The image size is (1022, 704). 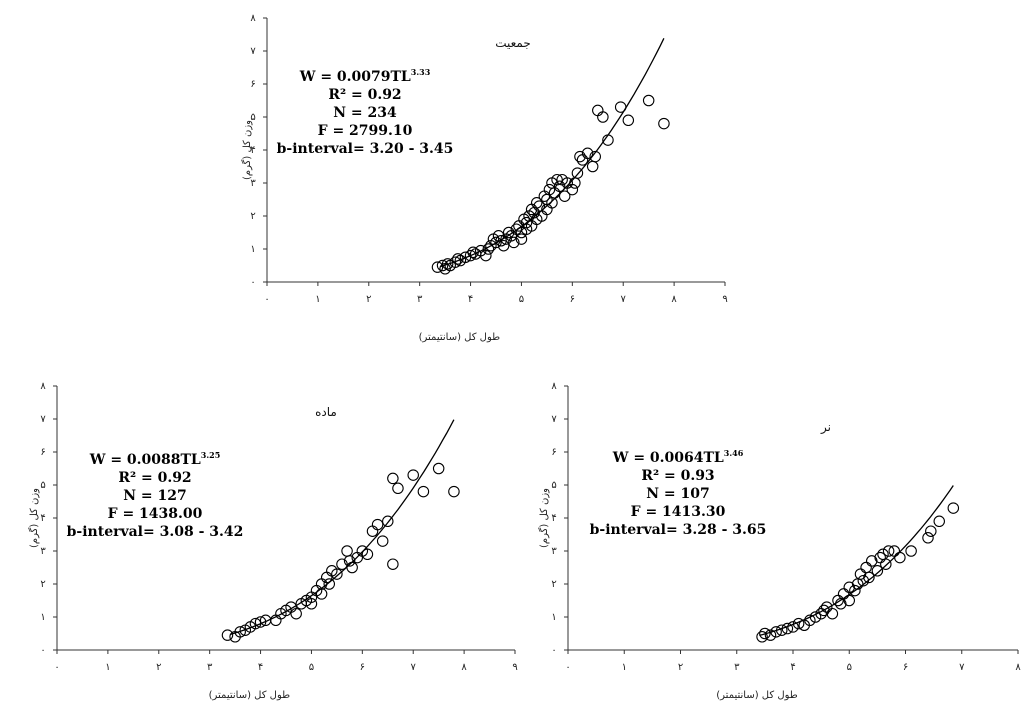 What do you see at coordinates (678, 512) in the screenshot?
I see `stat-f: F = 1413.30` at bounding box center [678, 512].